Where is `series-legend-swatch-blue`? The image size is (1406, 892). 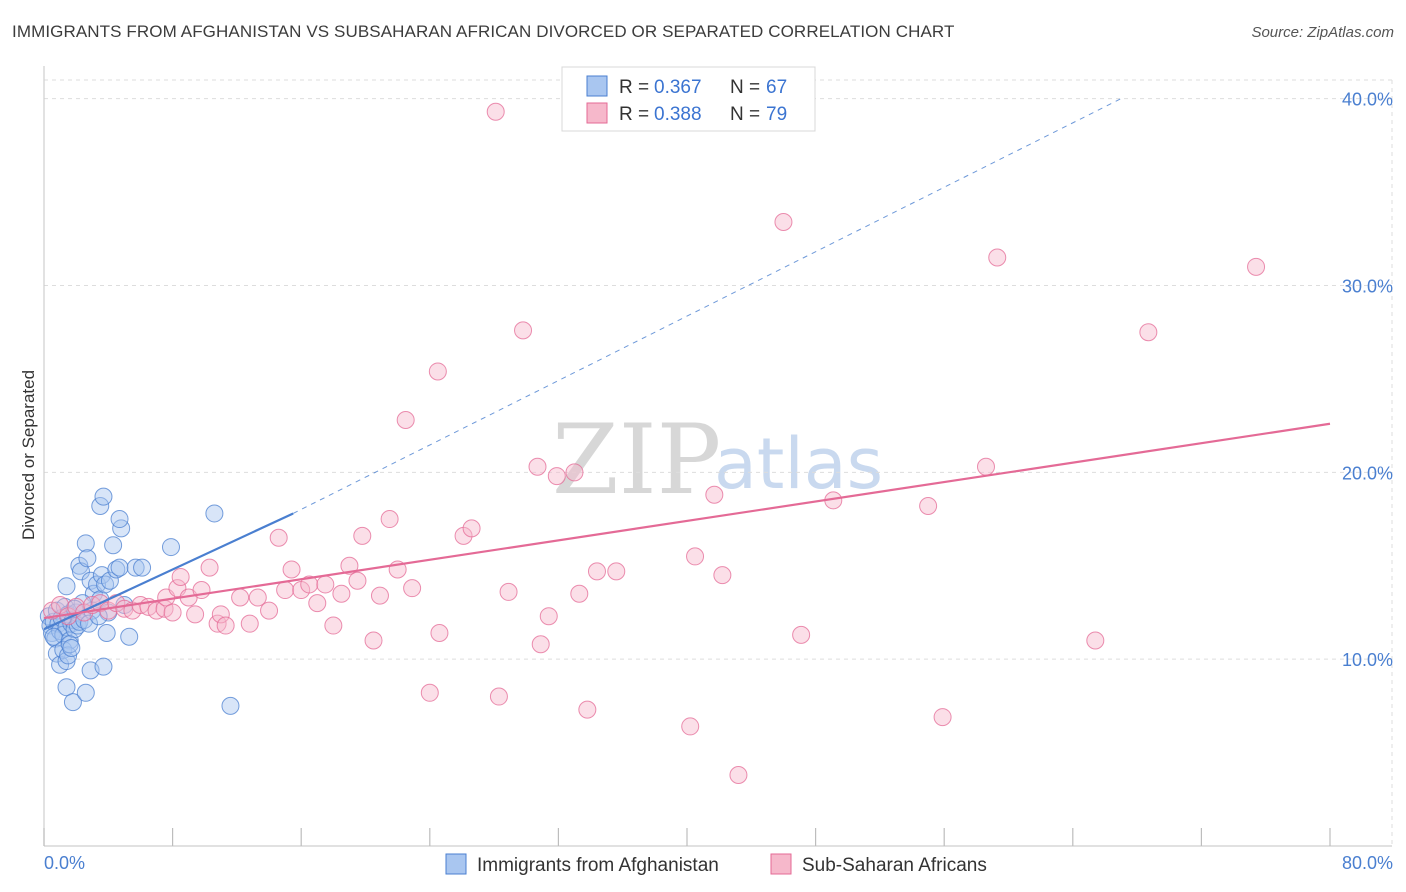 series-legend-swatch-blue is located at coordinates (456, 864).